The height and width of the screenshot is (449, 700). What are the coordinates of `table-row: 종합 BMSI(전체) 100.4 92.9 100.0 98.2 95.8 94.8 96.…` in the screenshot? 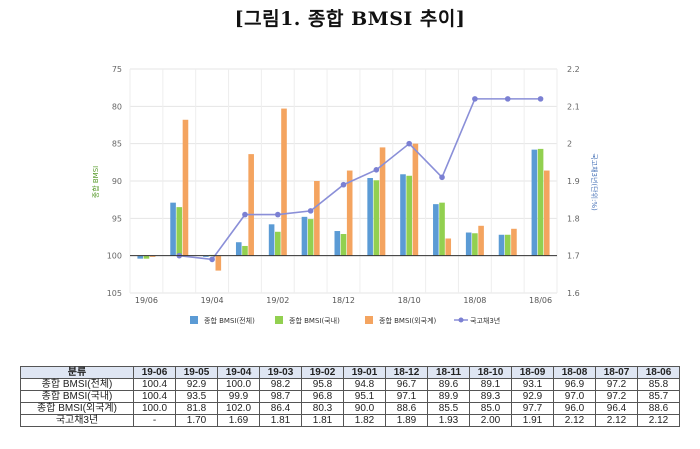 It's located at (350, 384).